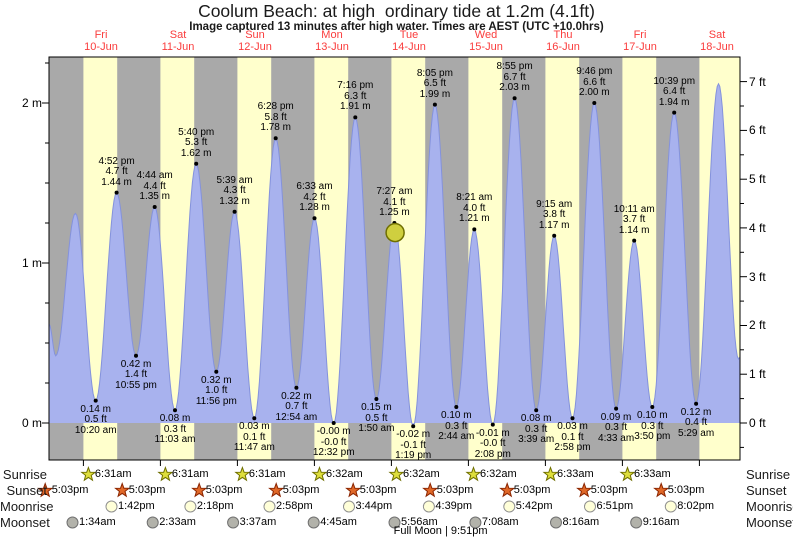 The height and width of the screenshot is (539, 793). Describe the element at coordinates (95, 420) in the screenshot. I see `tide-annotation-line: 0.5 ft` at that location.